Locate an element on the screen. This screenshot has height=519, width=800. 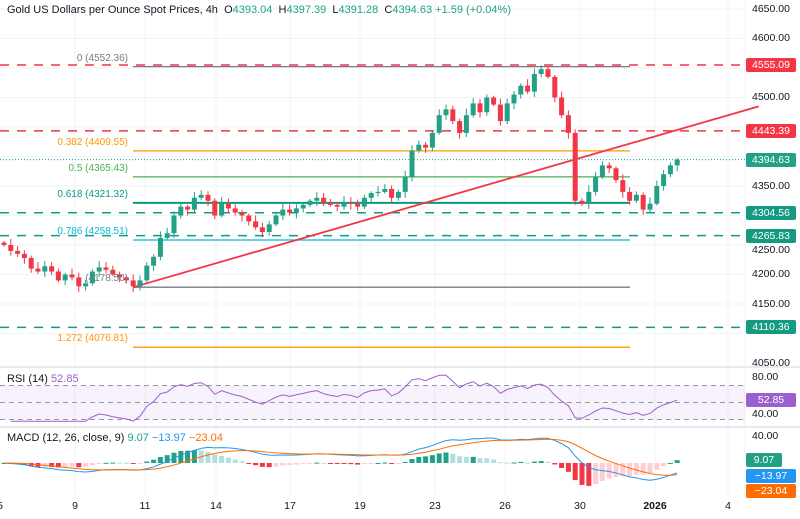
change-value: +1.59 (+0.04%) is located at coordinates (473, 10).